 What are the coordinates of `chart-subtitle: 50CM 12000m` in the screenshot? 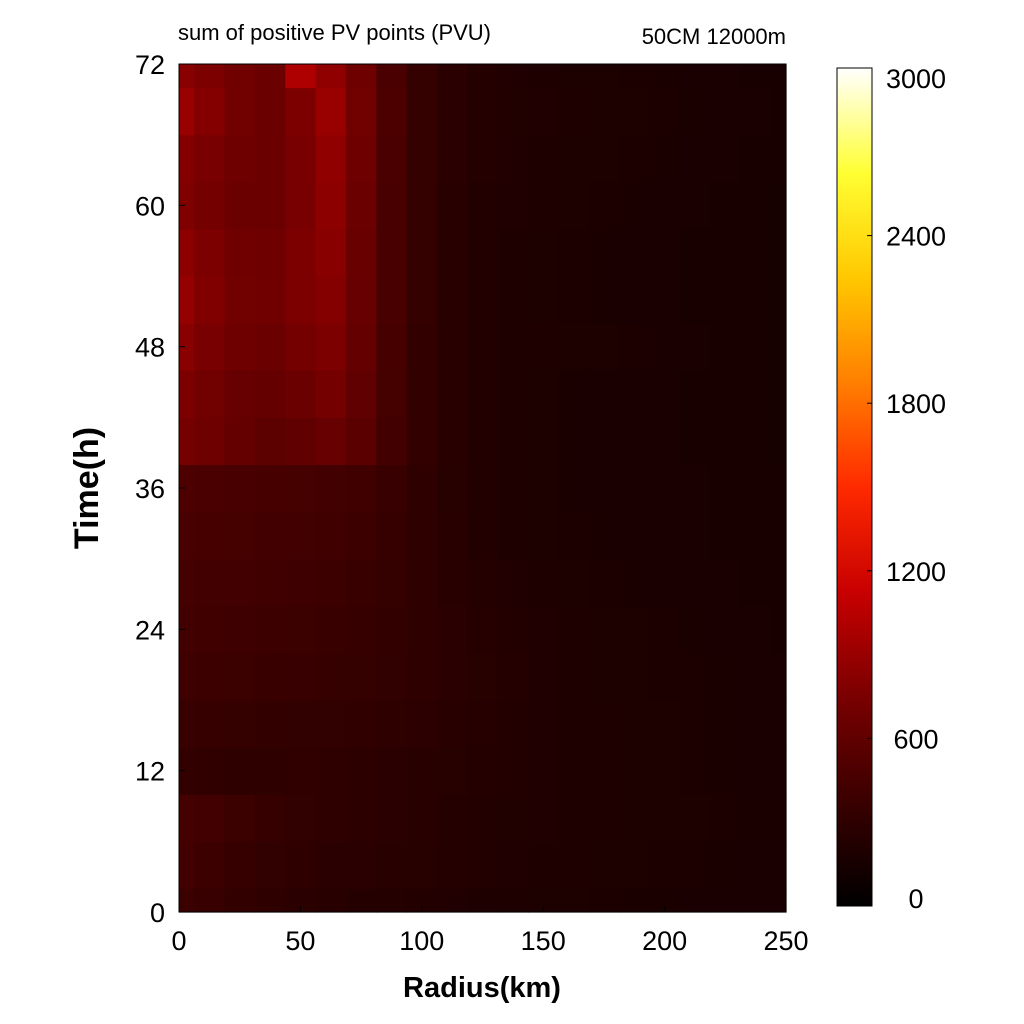 It's located at (714, 36).